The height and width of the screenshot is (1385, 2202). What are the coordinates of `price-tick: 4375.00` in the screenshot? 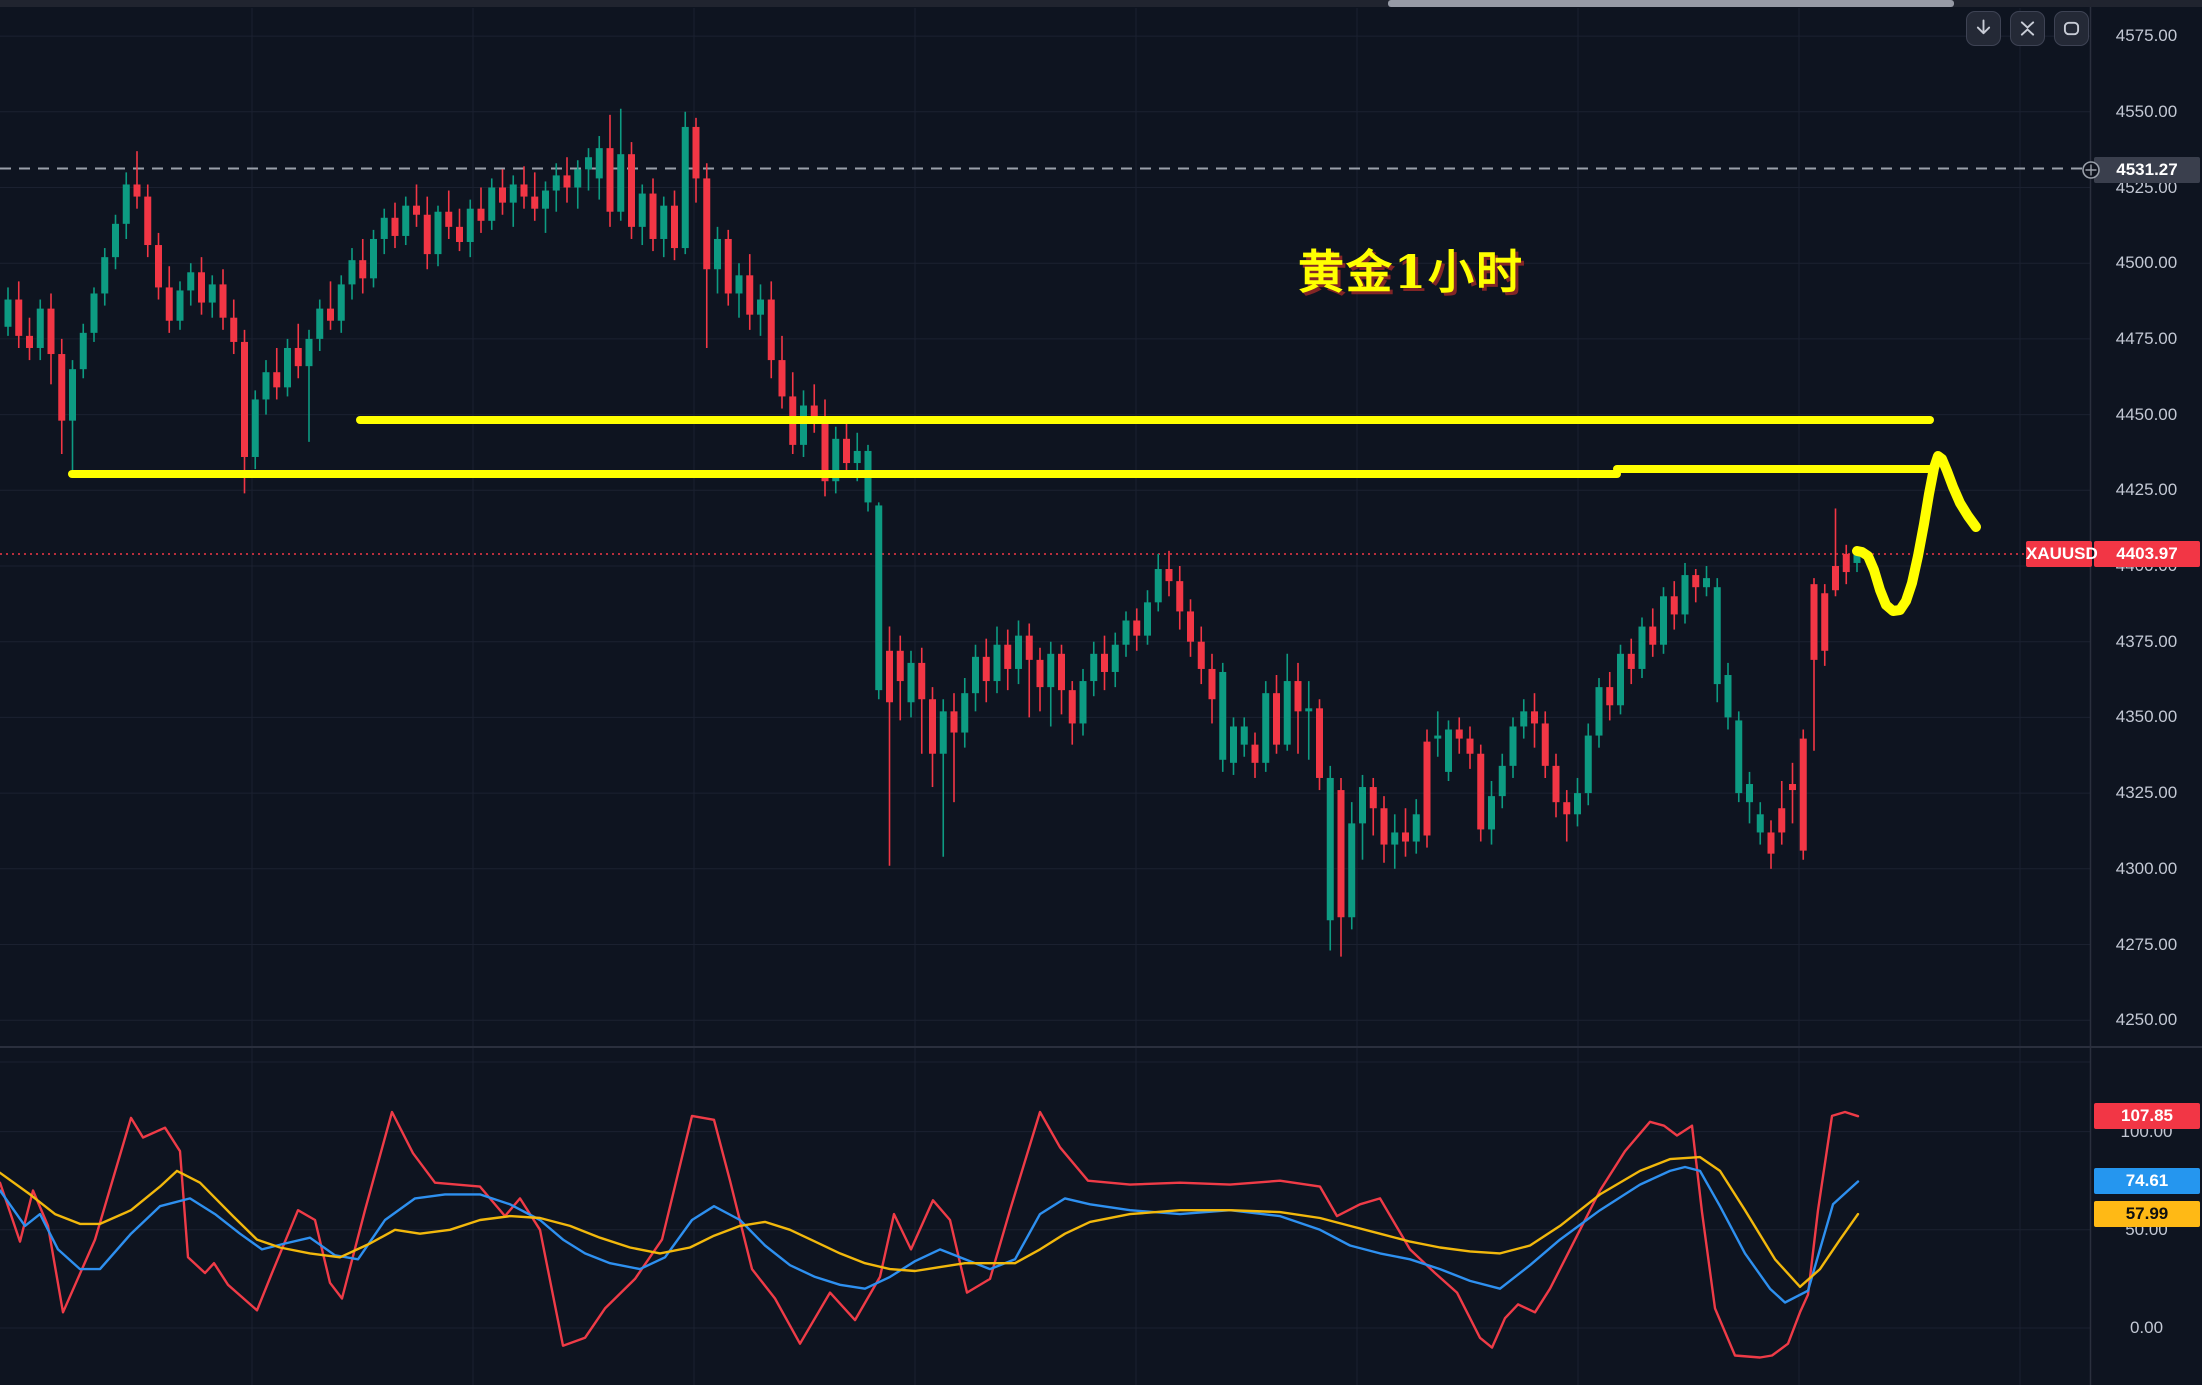 It's located at (2146, 641).